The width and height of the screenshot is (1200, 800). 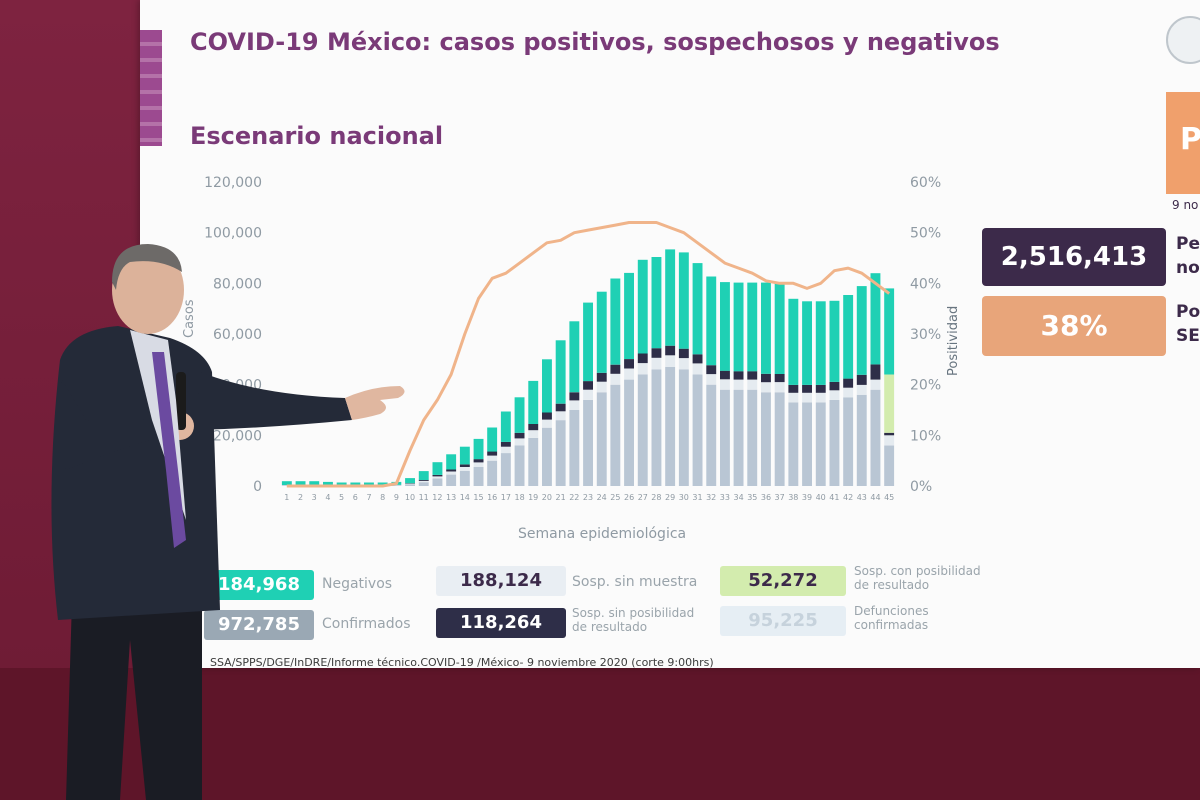 I want to click on corner-orange-panel: P, so click(x=1183, y=143).